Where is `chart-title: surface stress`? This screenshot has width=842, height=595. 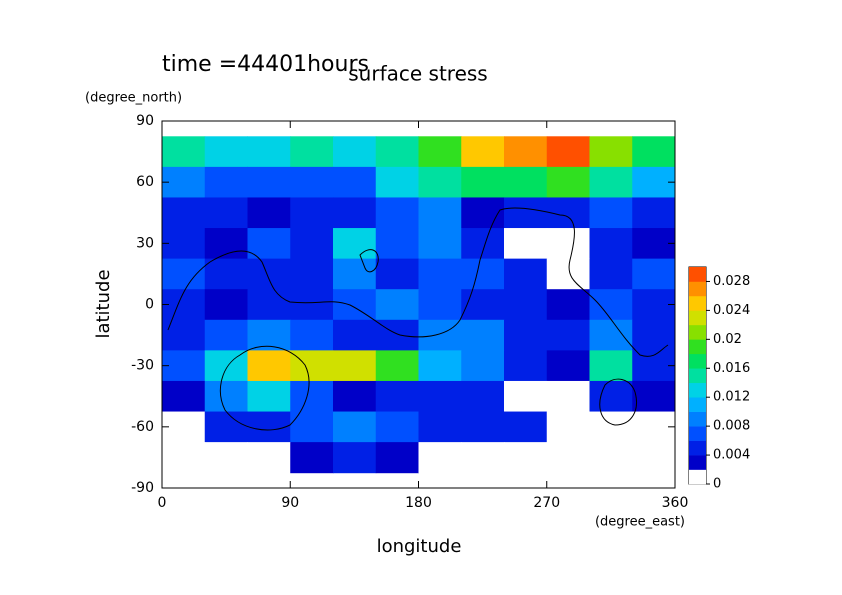 chart-title: surface stress is located at coordinates (417, 74).